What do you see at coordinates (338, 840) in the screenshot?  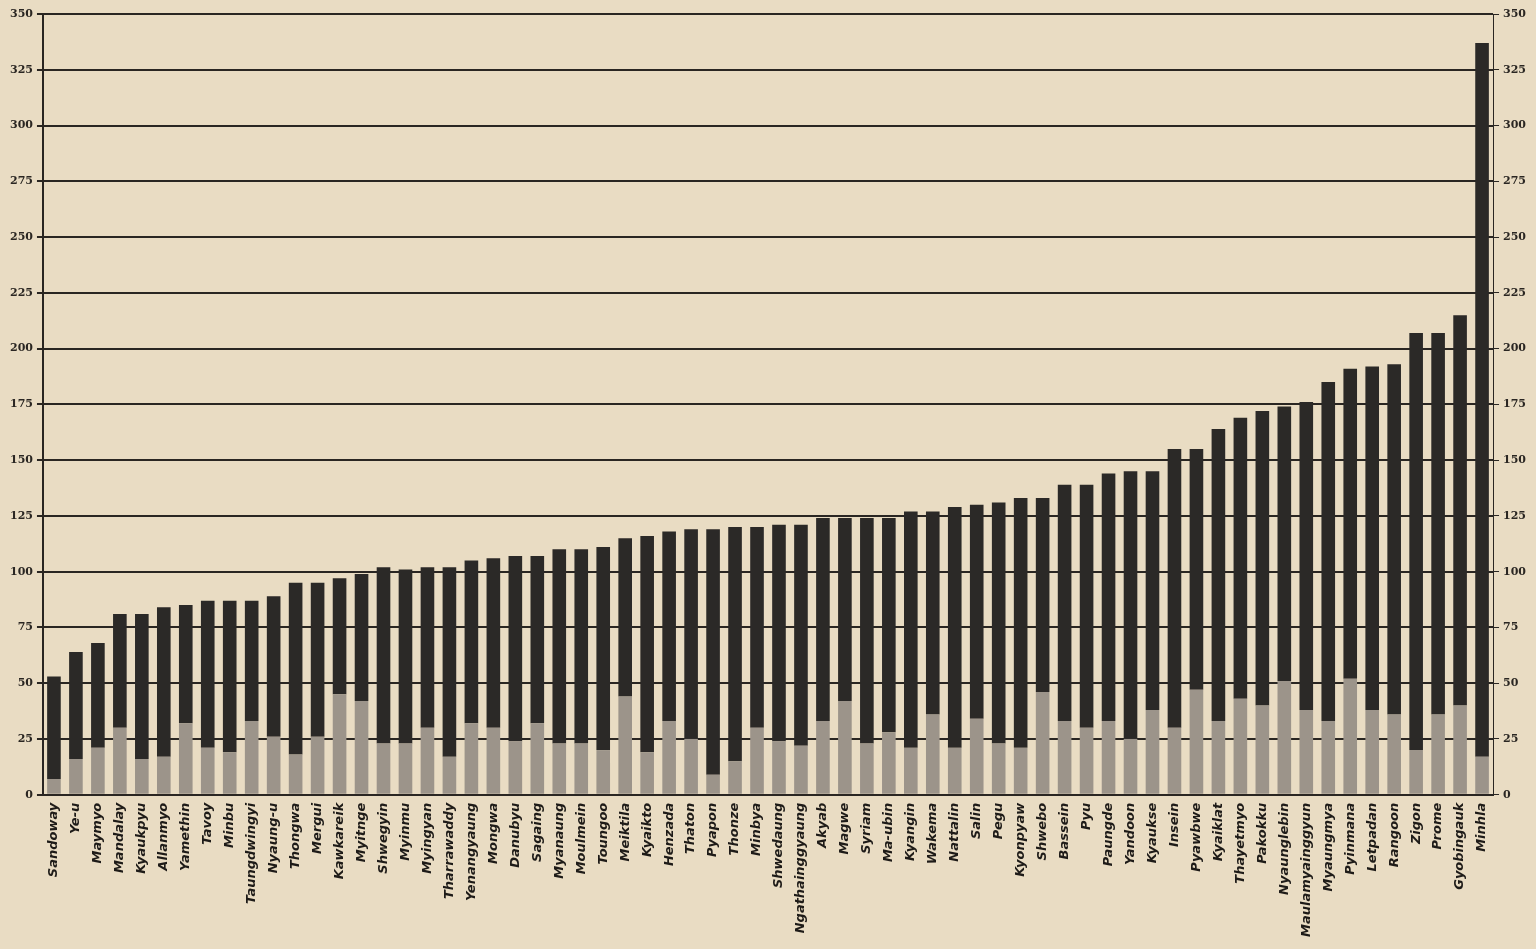 I see `x-tick-label: Kawkareik` at bounding box center [338, 840].